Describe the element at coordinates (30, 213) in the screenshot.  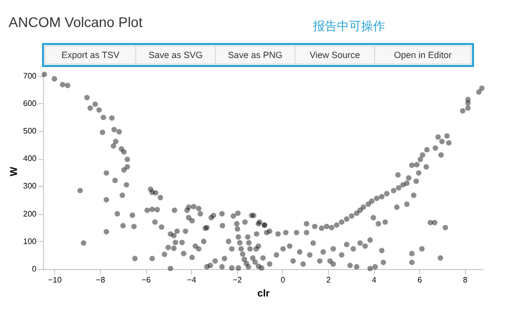
I see `y-tick-label: 200` at that location.